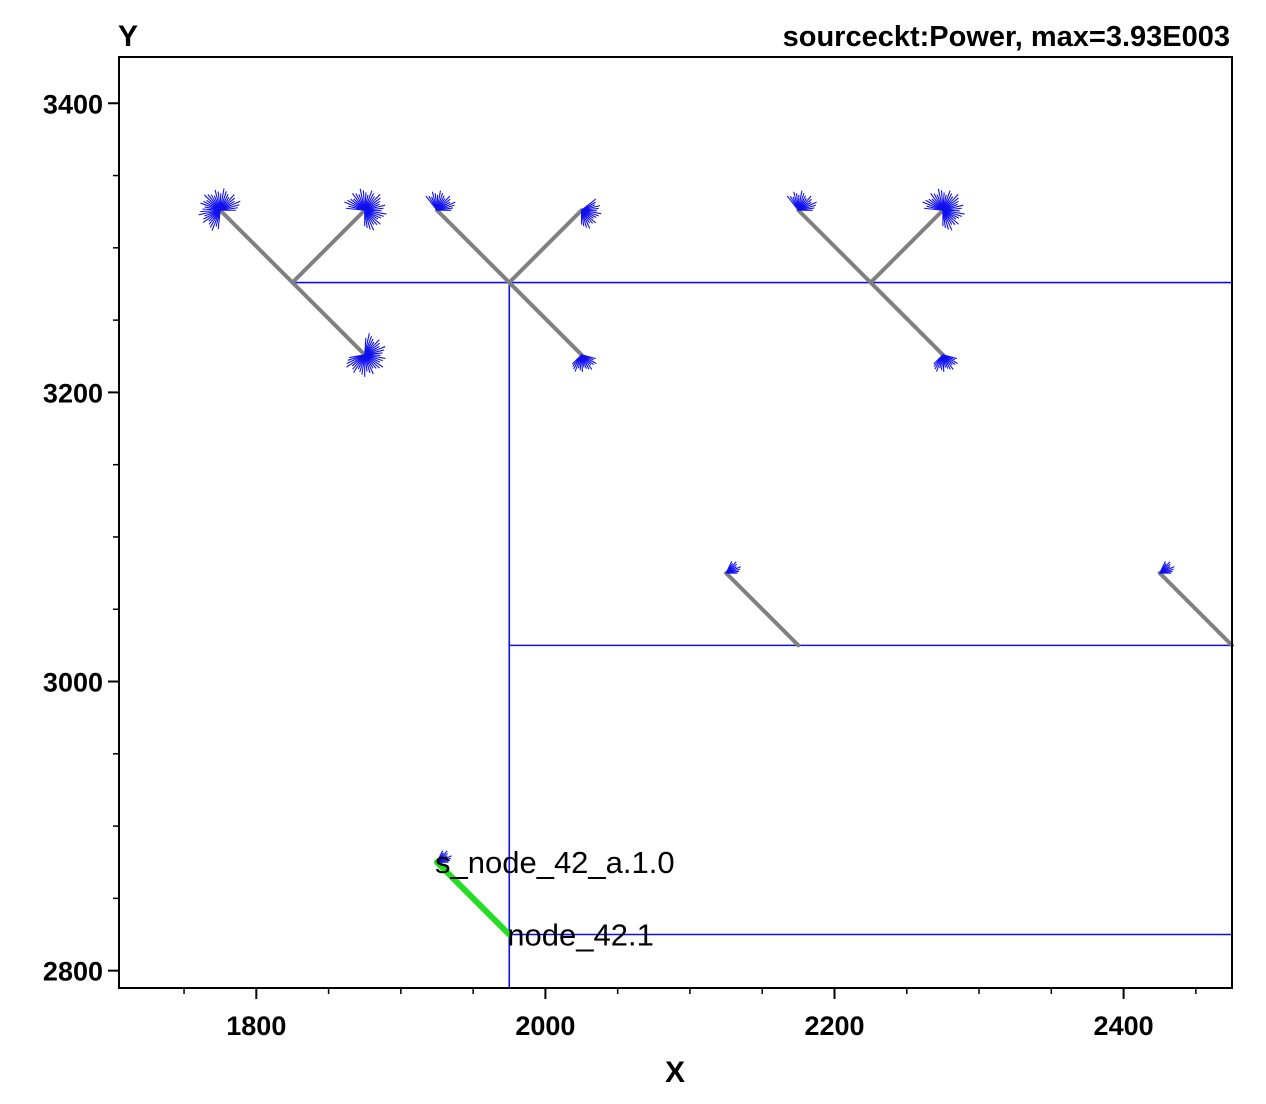 The height and width of the screenshot is (1104, 1266). Describe the element at coordinates (580, 935) in the screenshot. I see `node-label: node_42.1` at that location.